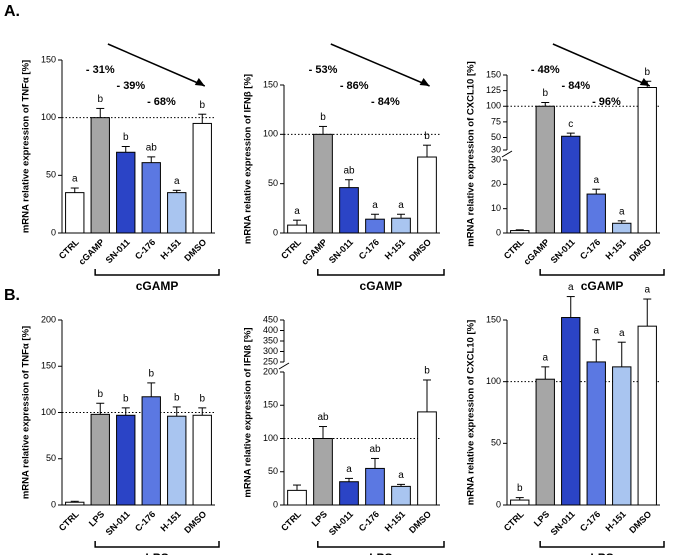 This screenshot has height=555, width=674. What do you see at coordinates (496, 208) in the screenshot?
I see `y-tick-label: 10` at bounding box center [496, 208].